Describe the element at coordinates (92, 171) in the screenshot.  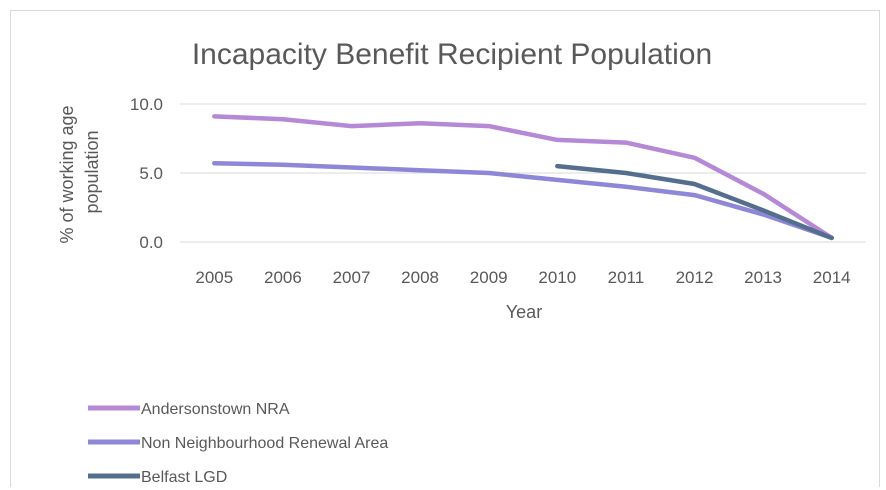
I see `y-axis-title-line-2: population` at that location.